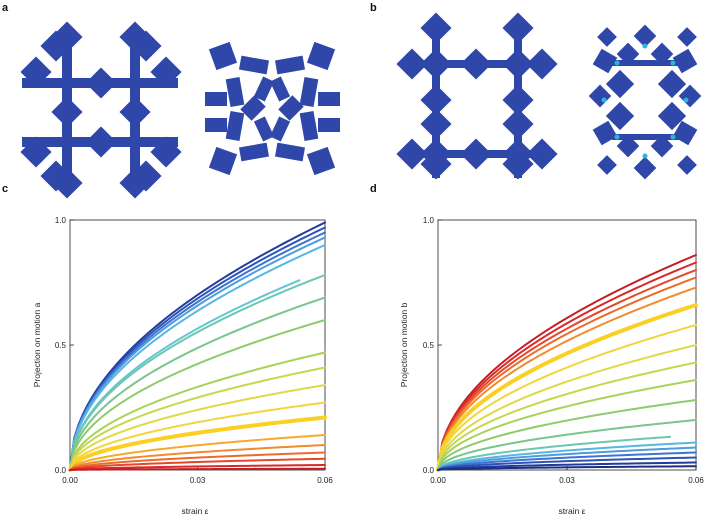  Describe the element at coordinates (373, 189) in the screenshot. I see `panel-label-d: d` at that location.